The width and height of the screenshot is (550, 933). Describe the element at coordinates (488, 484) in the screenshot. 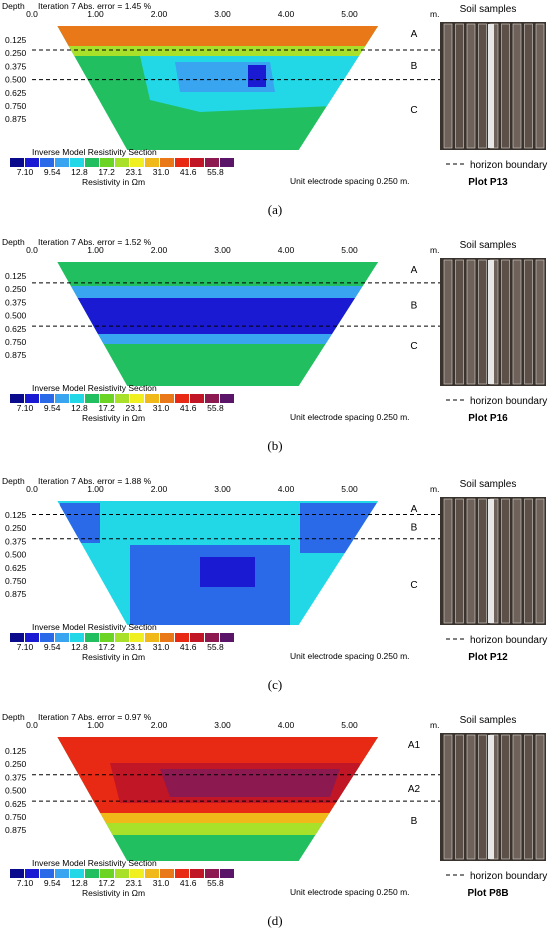

I see `soil-samples-label: Soil samples` at that location.